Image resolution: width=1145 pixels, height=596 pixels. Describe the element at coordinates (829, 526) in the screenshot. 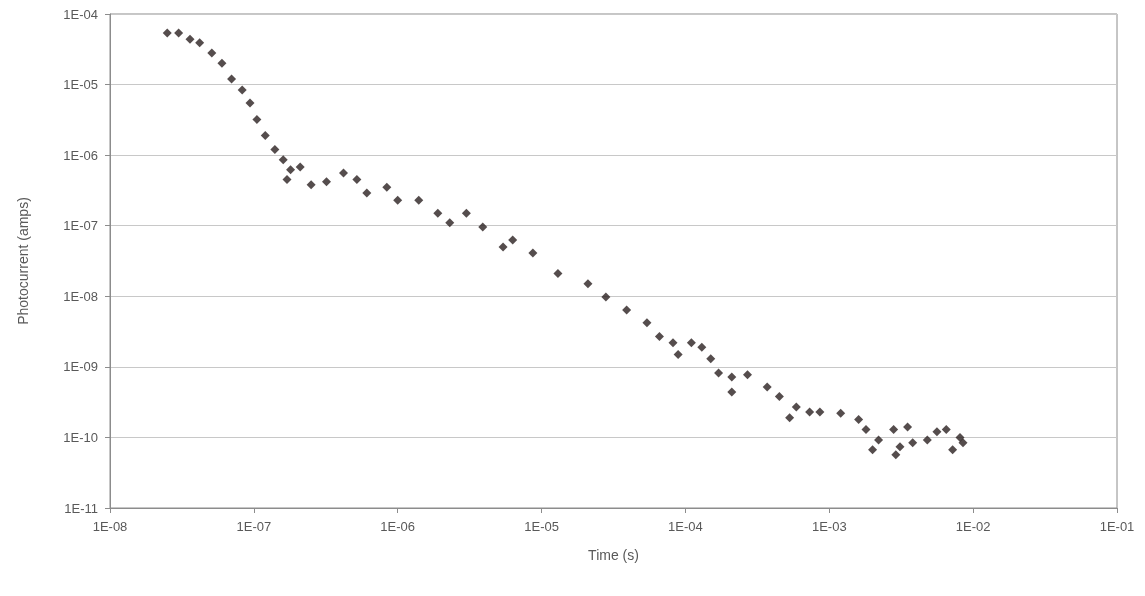

I see `x-tick-label: 1E-03` at that location.